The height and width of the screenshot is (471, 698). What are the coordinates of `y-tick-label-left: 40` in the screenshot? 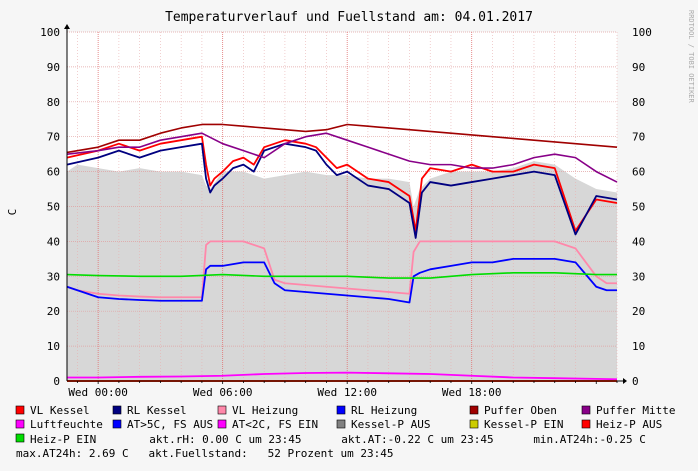 It's located at (53, 241).